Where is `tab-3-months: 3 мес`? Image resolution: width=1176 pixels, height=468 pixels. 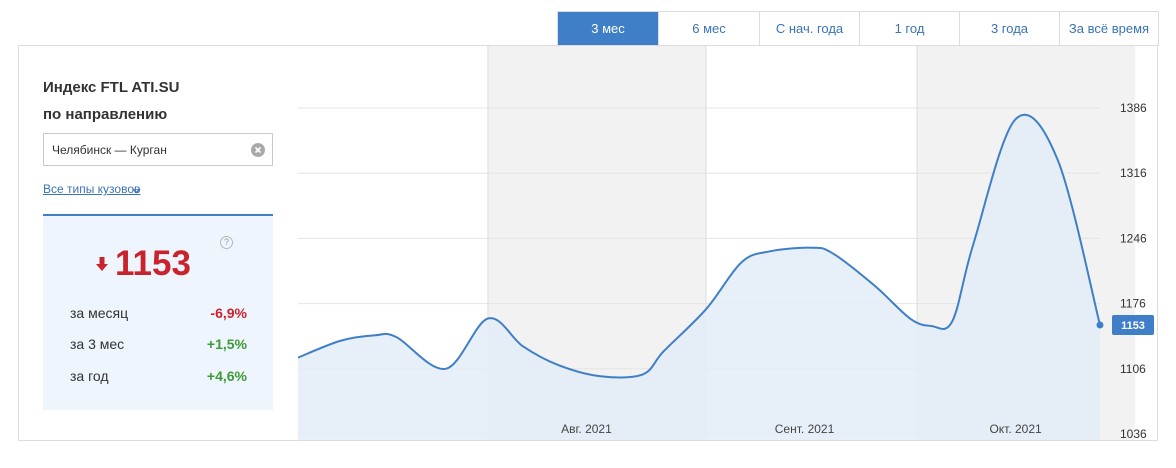
tab-3-months: 3 мес is located at coordinates (608, 29).